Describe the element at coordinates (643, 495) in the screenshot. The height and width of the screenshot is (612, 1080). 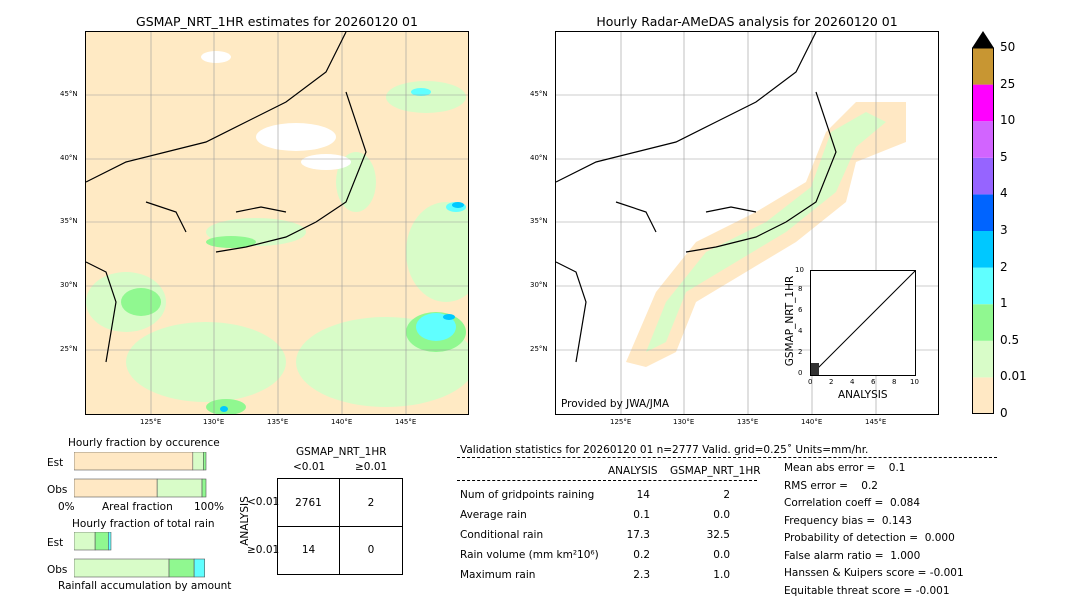
I see `stat-analysis: 14` at that location.